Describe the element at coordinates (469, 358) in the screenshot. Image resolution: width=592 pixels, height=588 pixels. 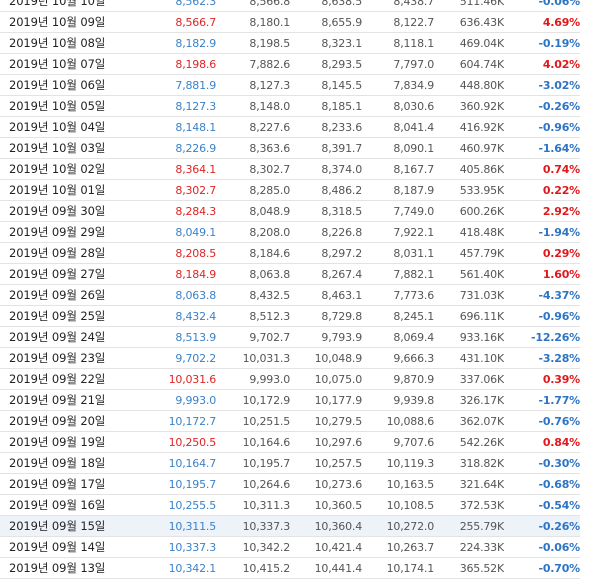
I see `volume-cell: 431.10K` at that location.